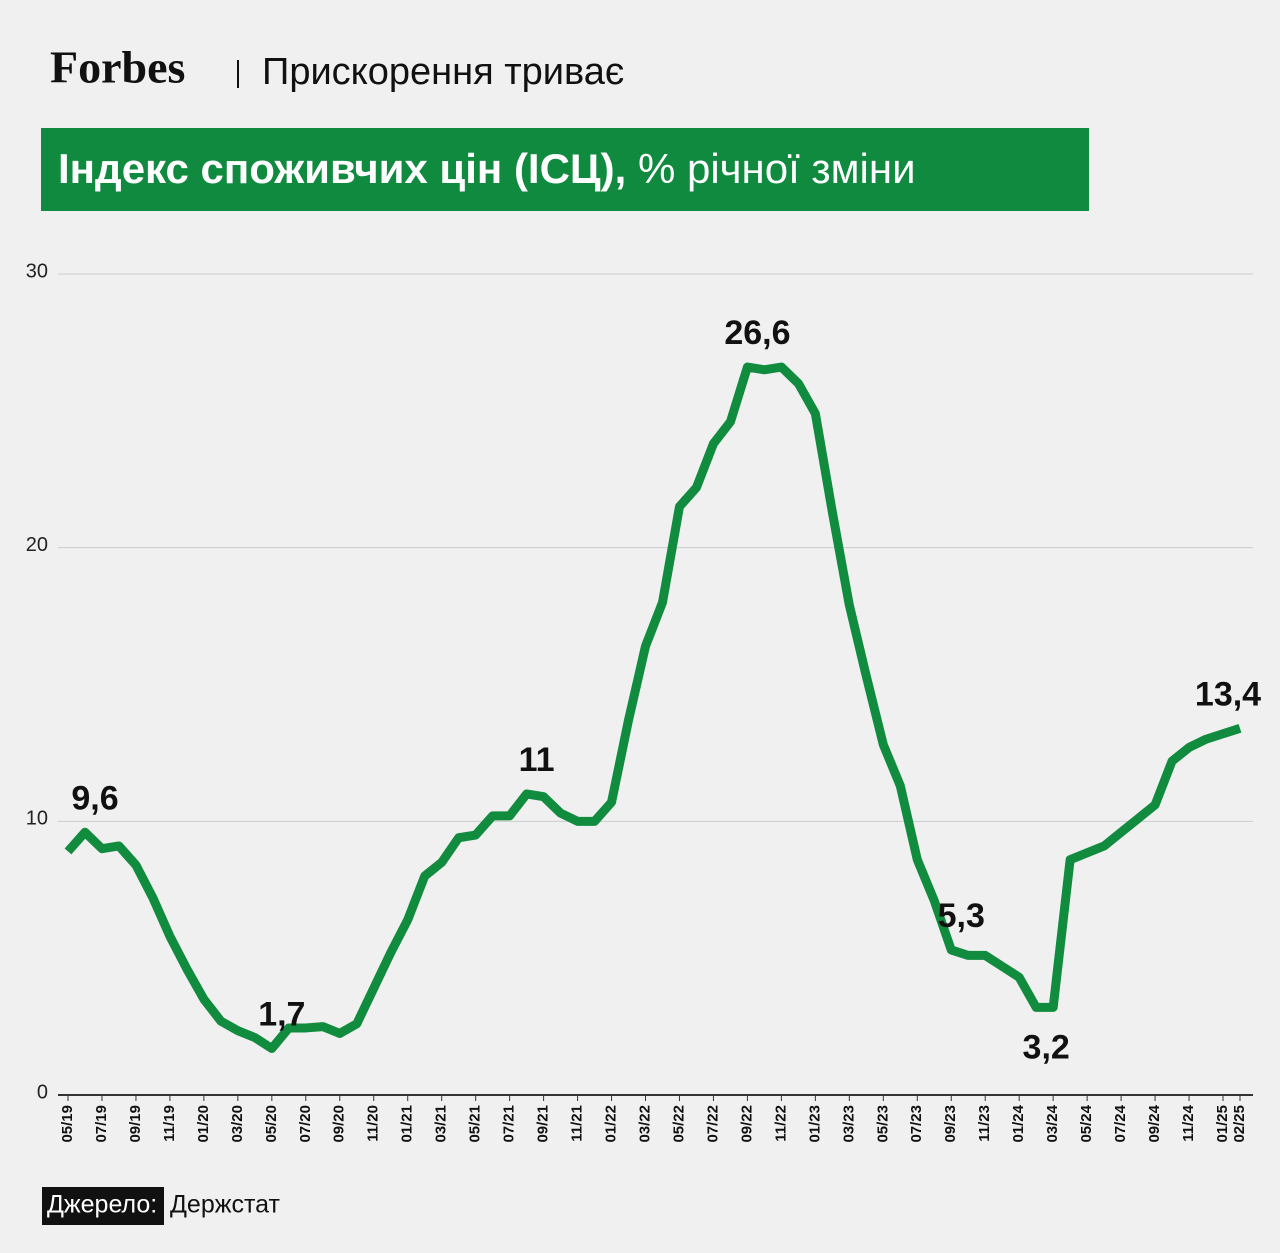  Describe the element at coordinates (644, 1124) in the screenshot. I see `x-tick-label: 03/22` at that location.